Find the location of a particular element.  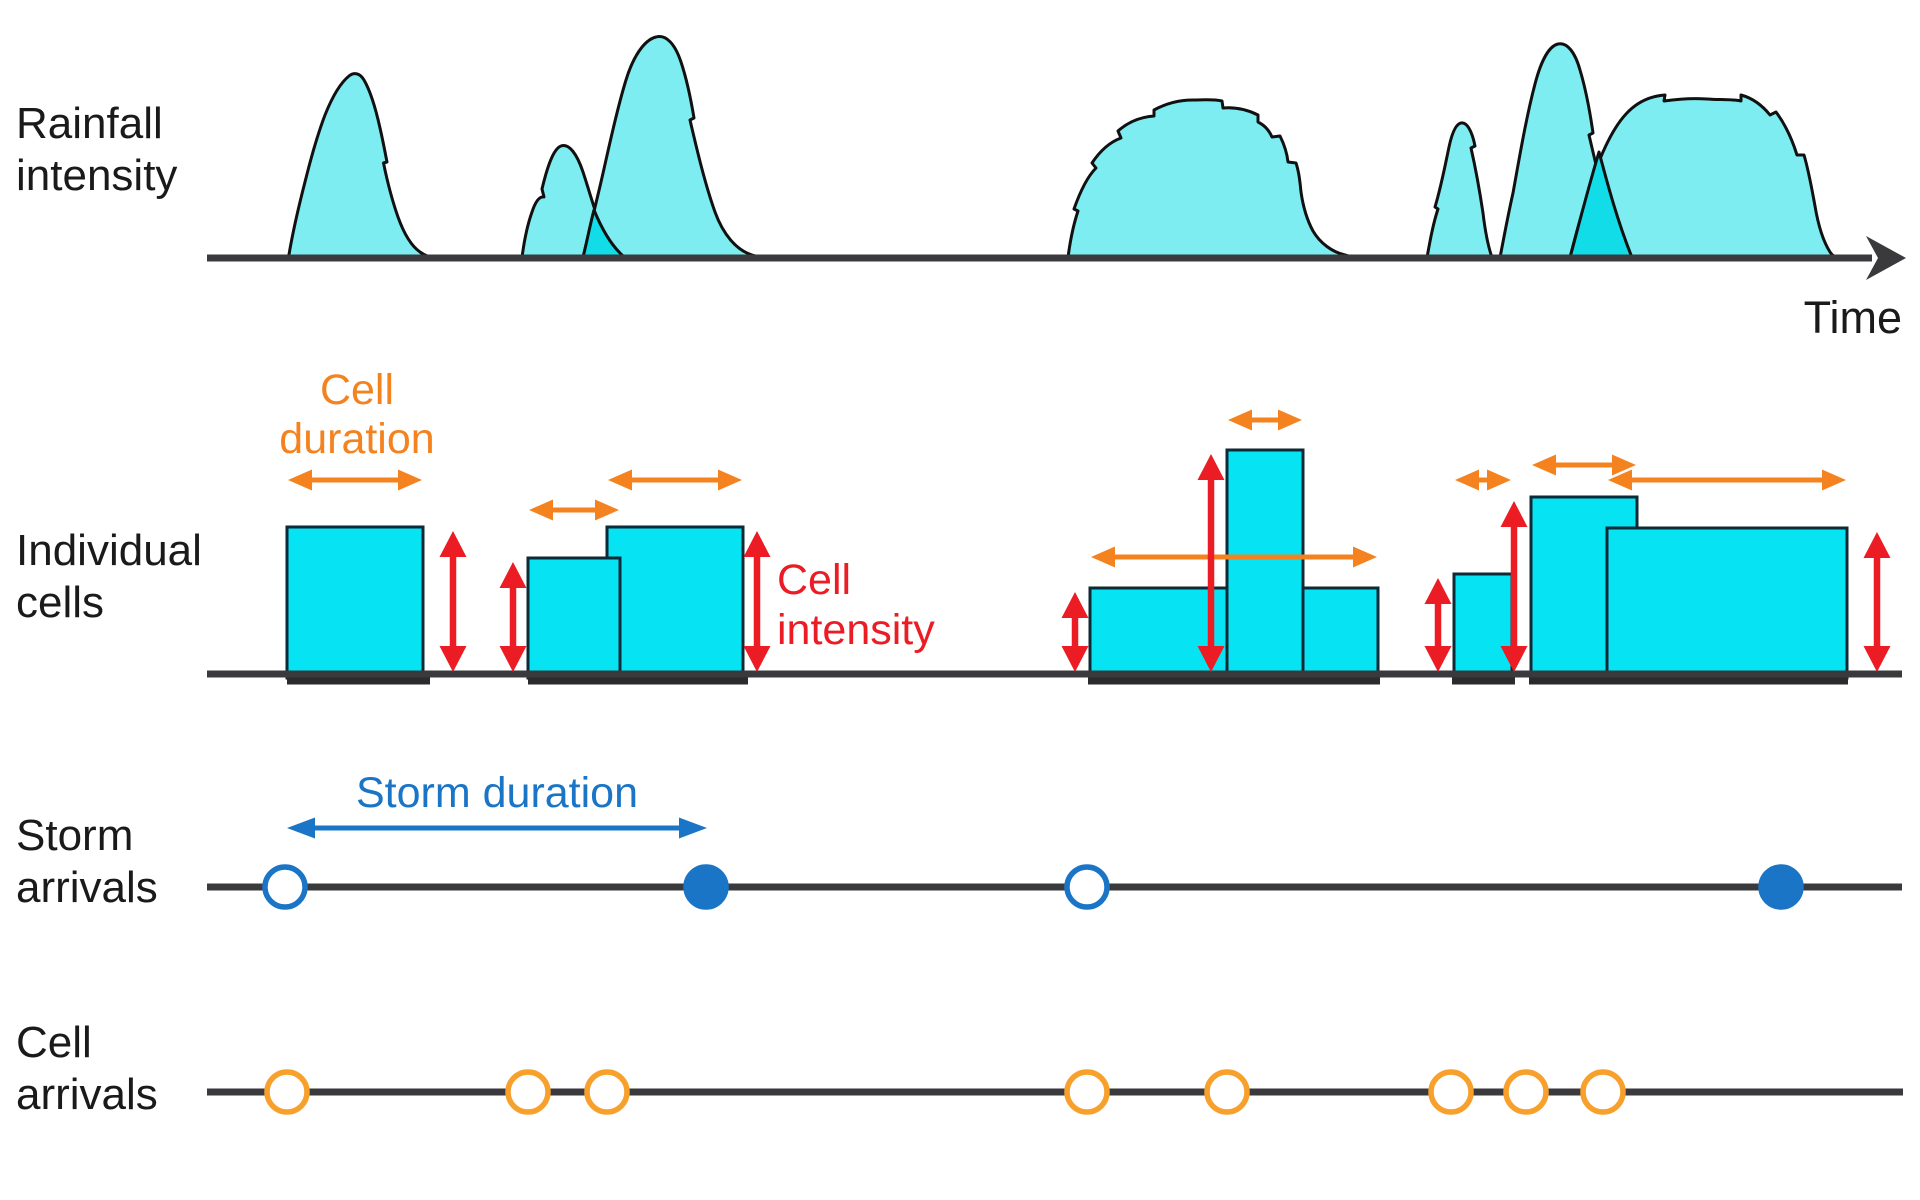

cell-arrivals-label-line1: Cell is located at coordinates (54, 1042).